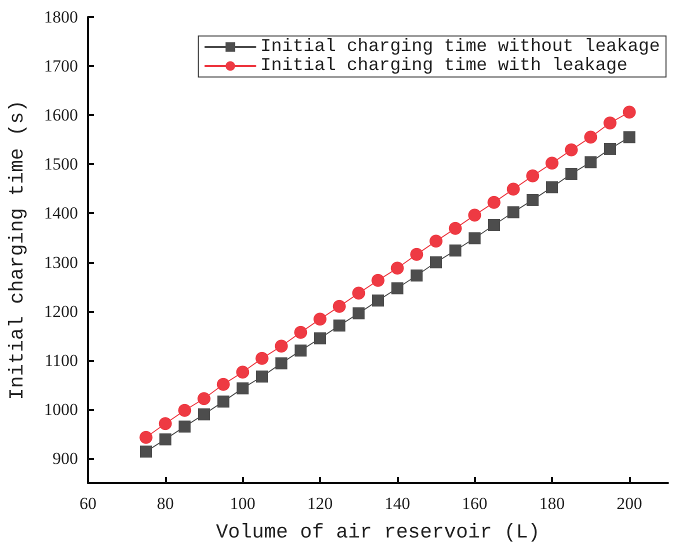 The height and width of the screenshot is (548, 684). I want to click on y-tick-label: 1000, so click(61, 409).